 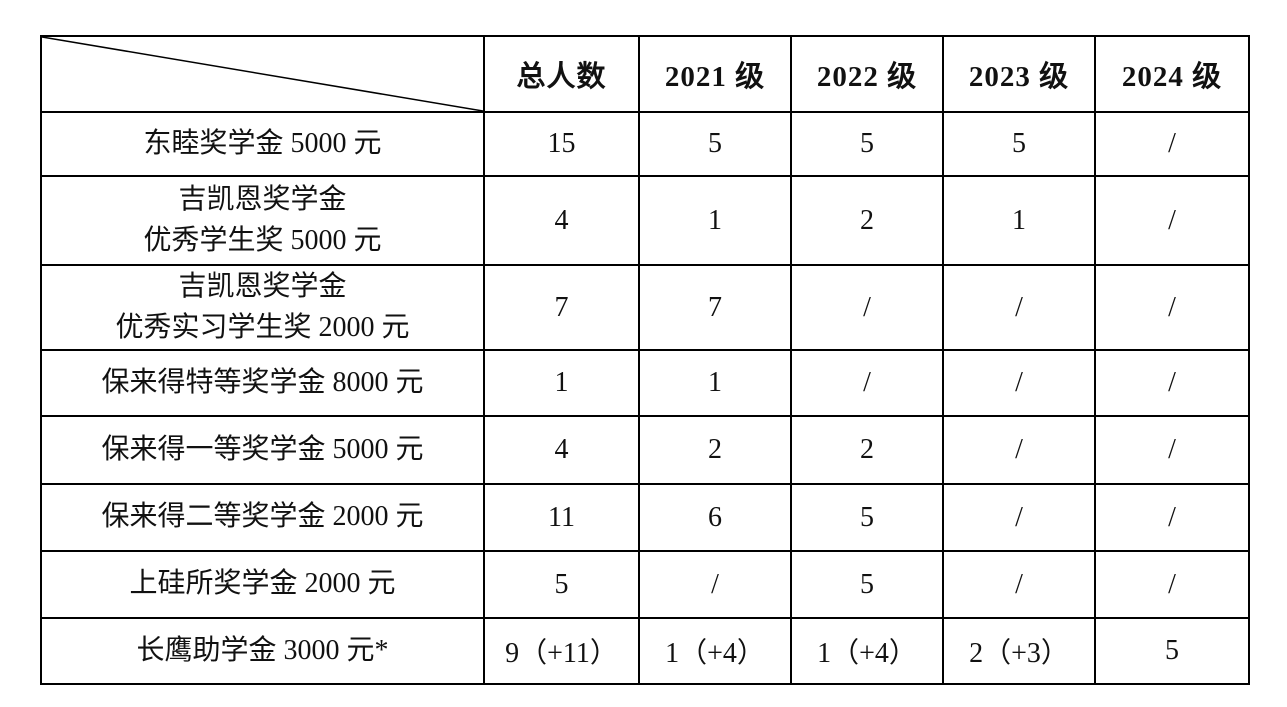 What do you see at coordinates (561, 517) in the screenshot?
I see `cell-value: 11` at bounding box center [561, 517].